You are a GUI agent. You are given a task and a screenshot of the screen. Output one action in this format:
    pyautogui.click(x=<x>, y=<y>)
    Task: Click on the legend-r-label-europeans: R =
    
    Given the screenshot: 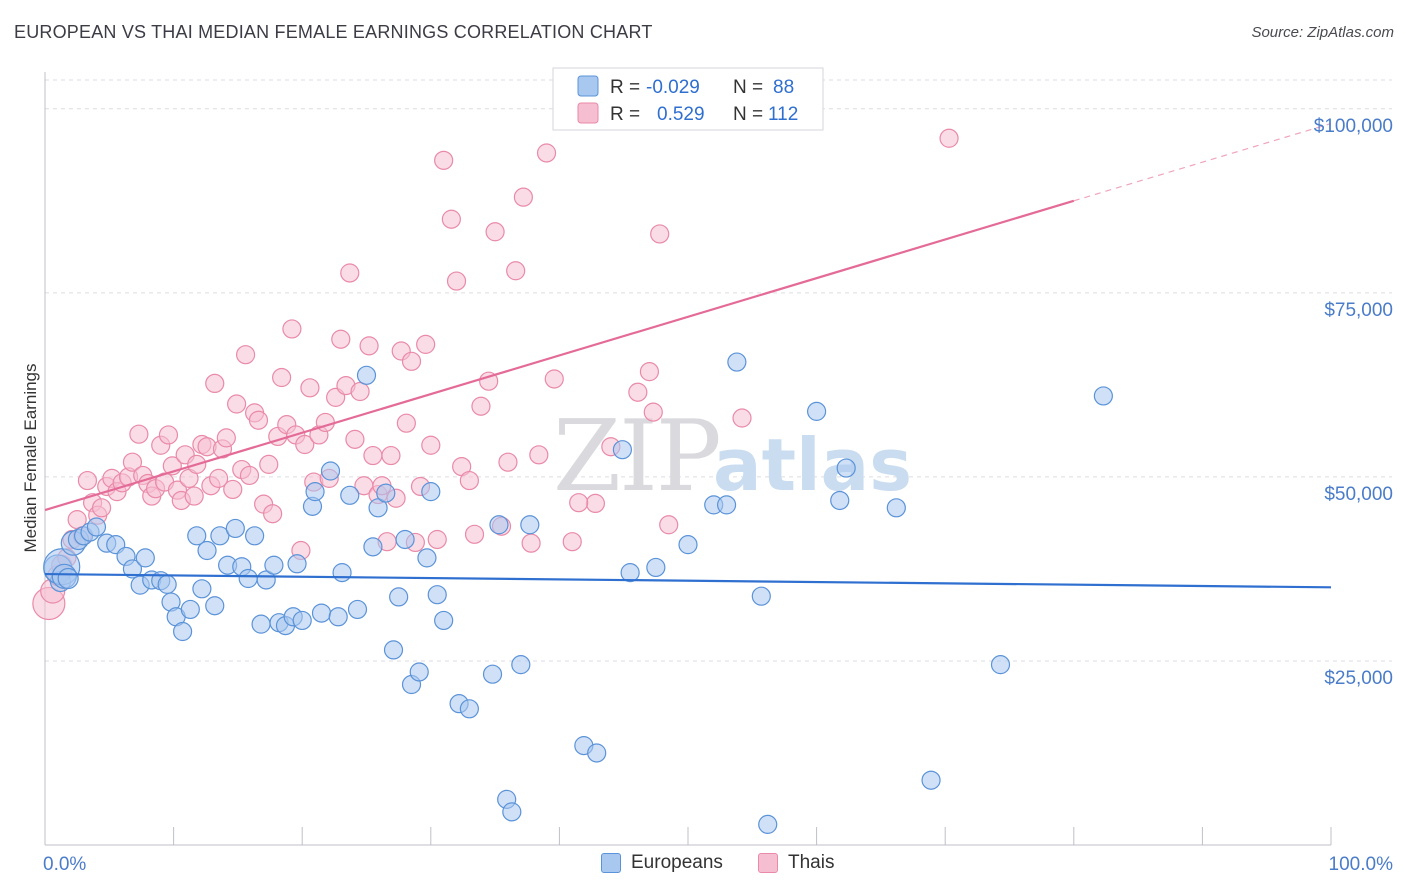 What is the action you would take?
    pyautogui.click(x=625, y=87)
    